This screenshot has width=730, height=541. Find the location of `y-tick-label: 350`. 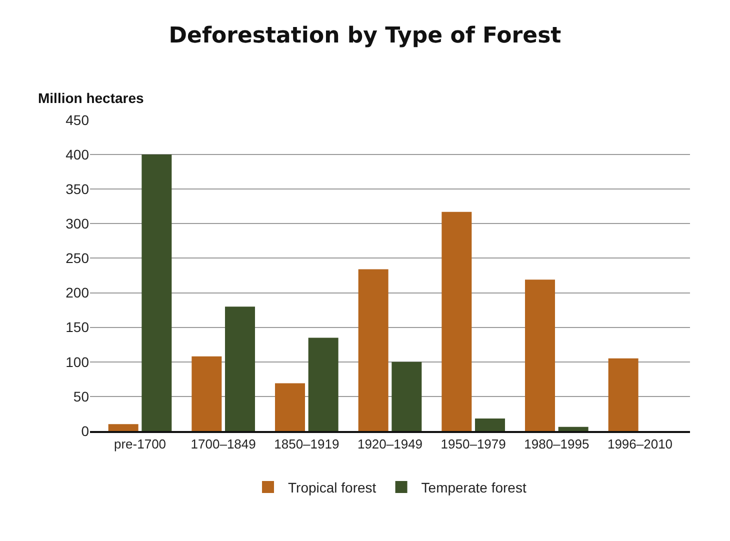

y-tick-label: 350 is located at coordinates (78, 189).